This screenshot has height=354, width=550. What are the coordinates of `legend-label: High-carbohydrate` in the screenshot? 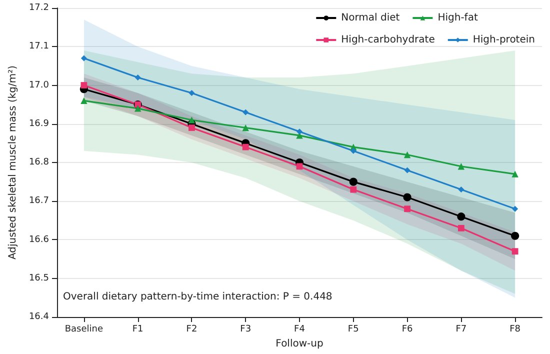 It's located at (388, 40).